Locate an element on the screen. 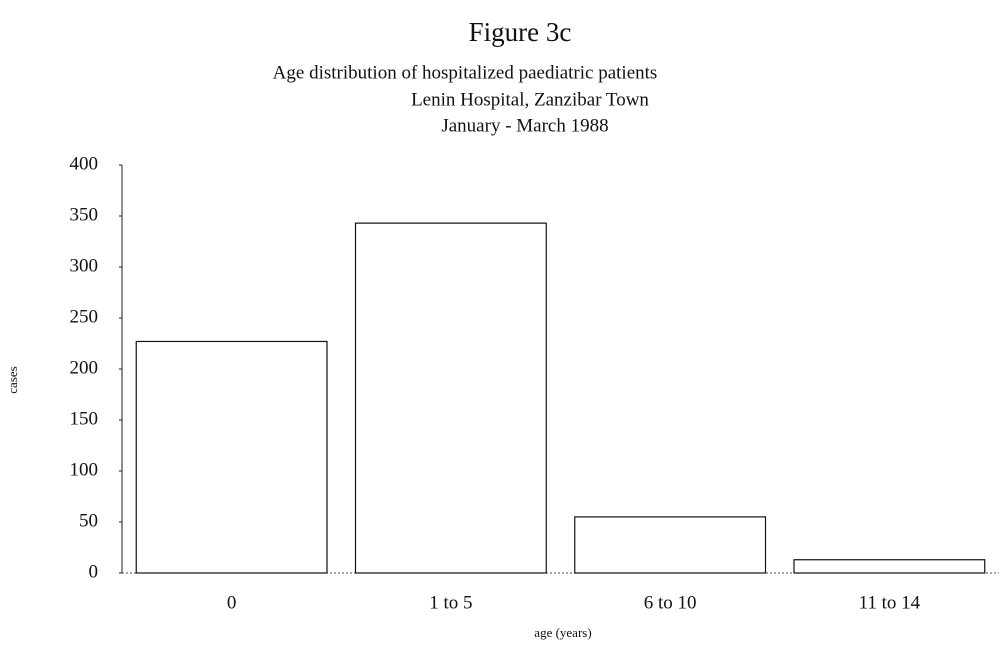 The height and width of the screenshot is (646, 999). chart-subtitle: January - March 1988 is located at coordinates (524, 125).